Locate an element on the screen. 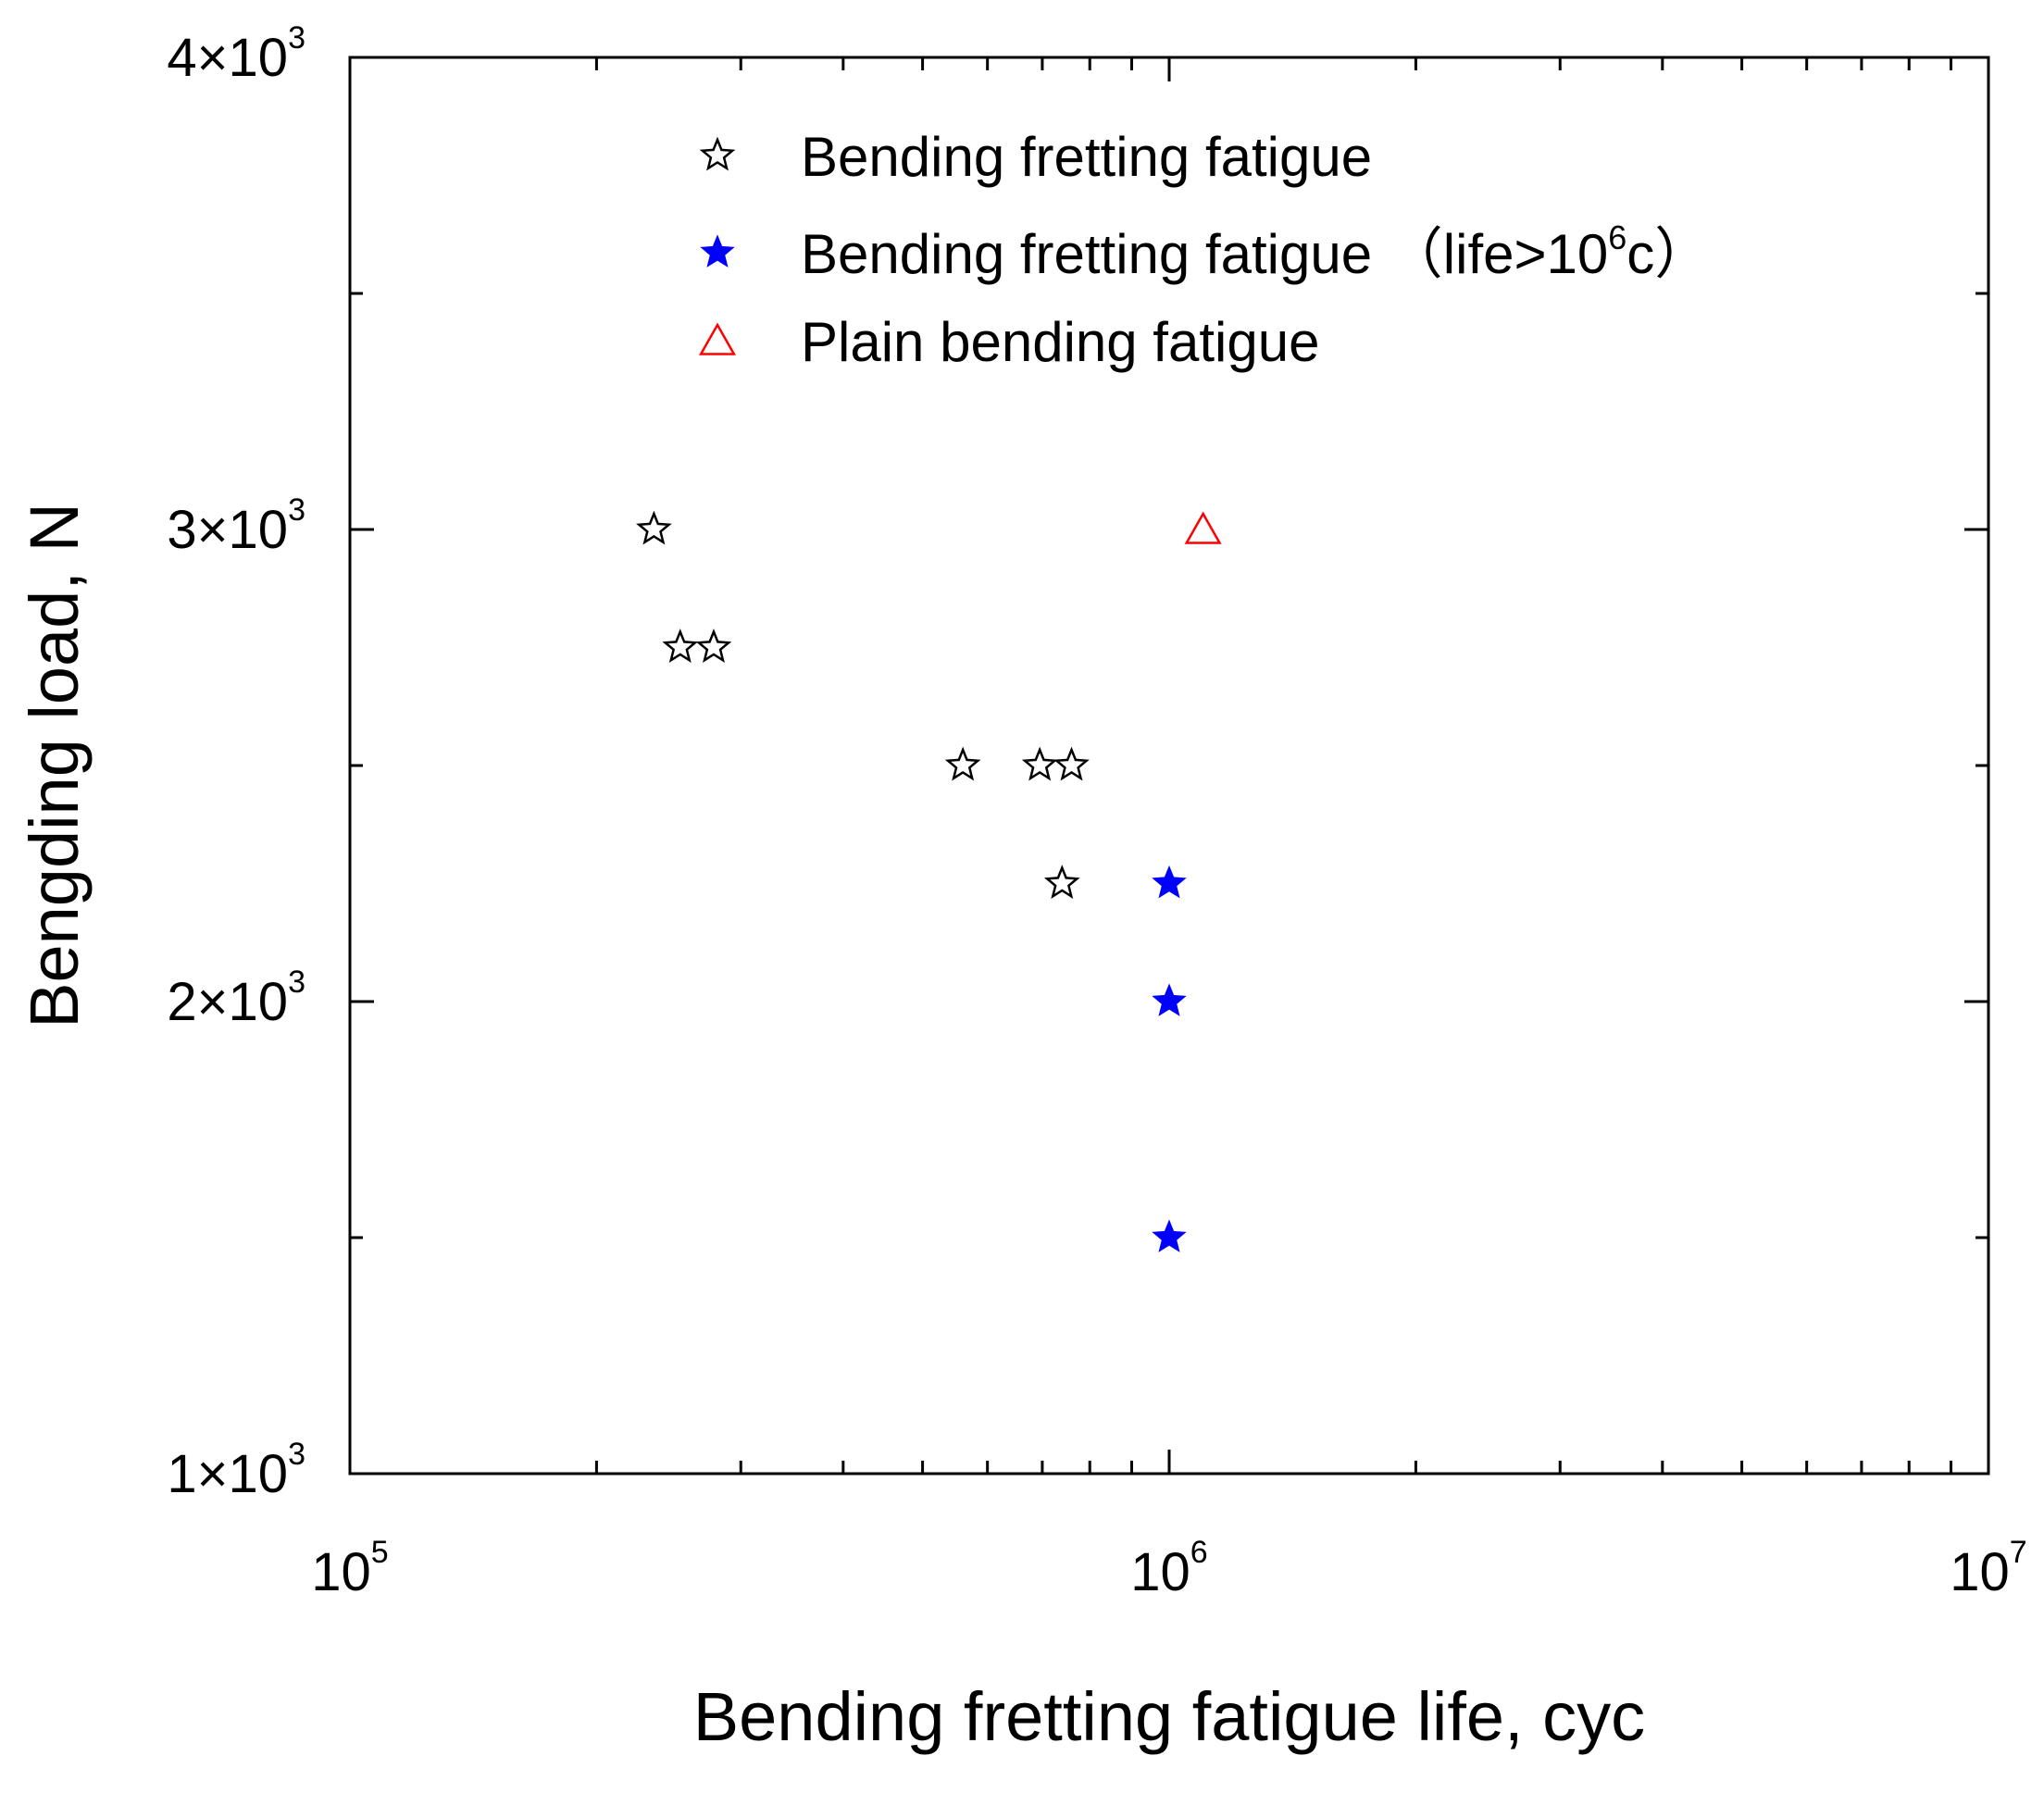 The height and width of the screenshot is (1793, 2044). y-tick-label: 3×10³ is located at coordinates (236, 526).